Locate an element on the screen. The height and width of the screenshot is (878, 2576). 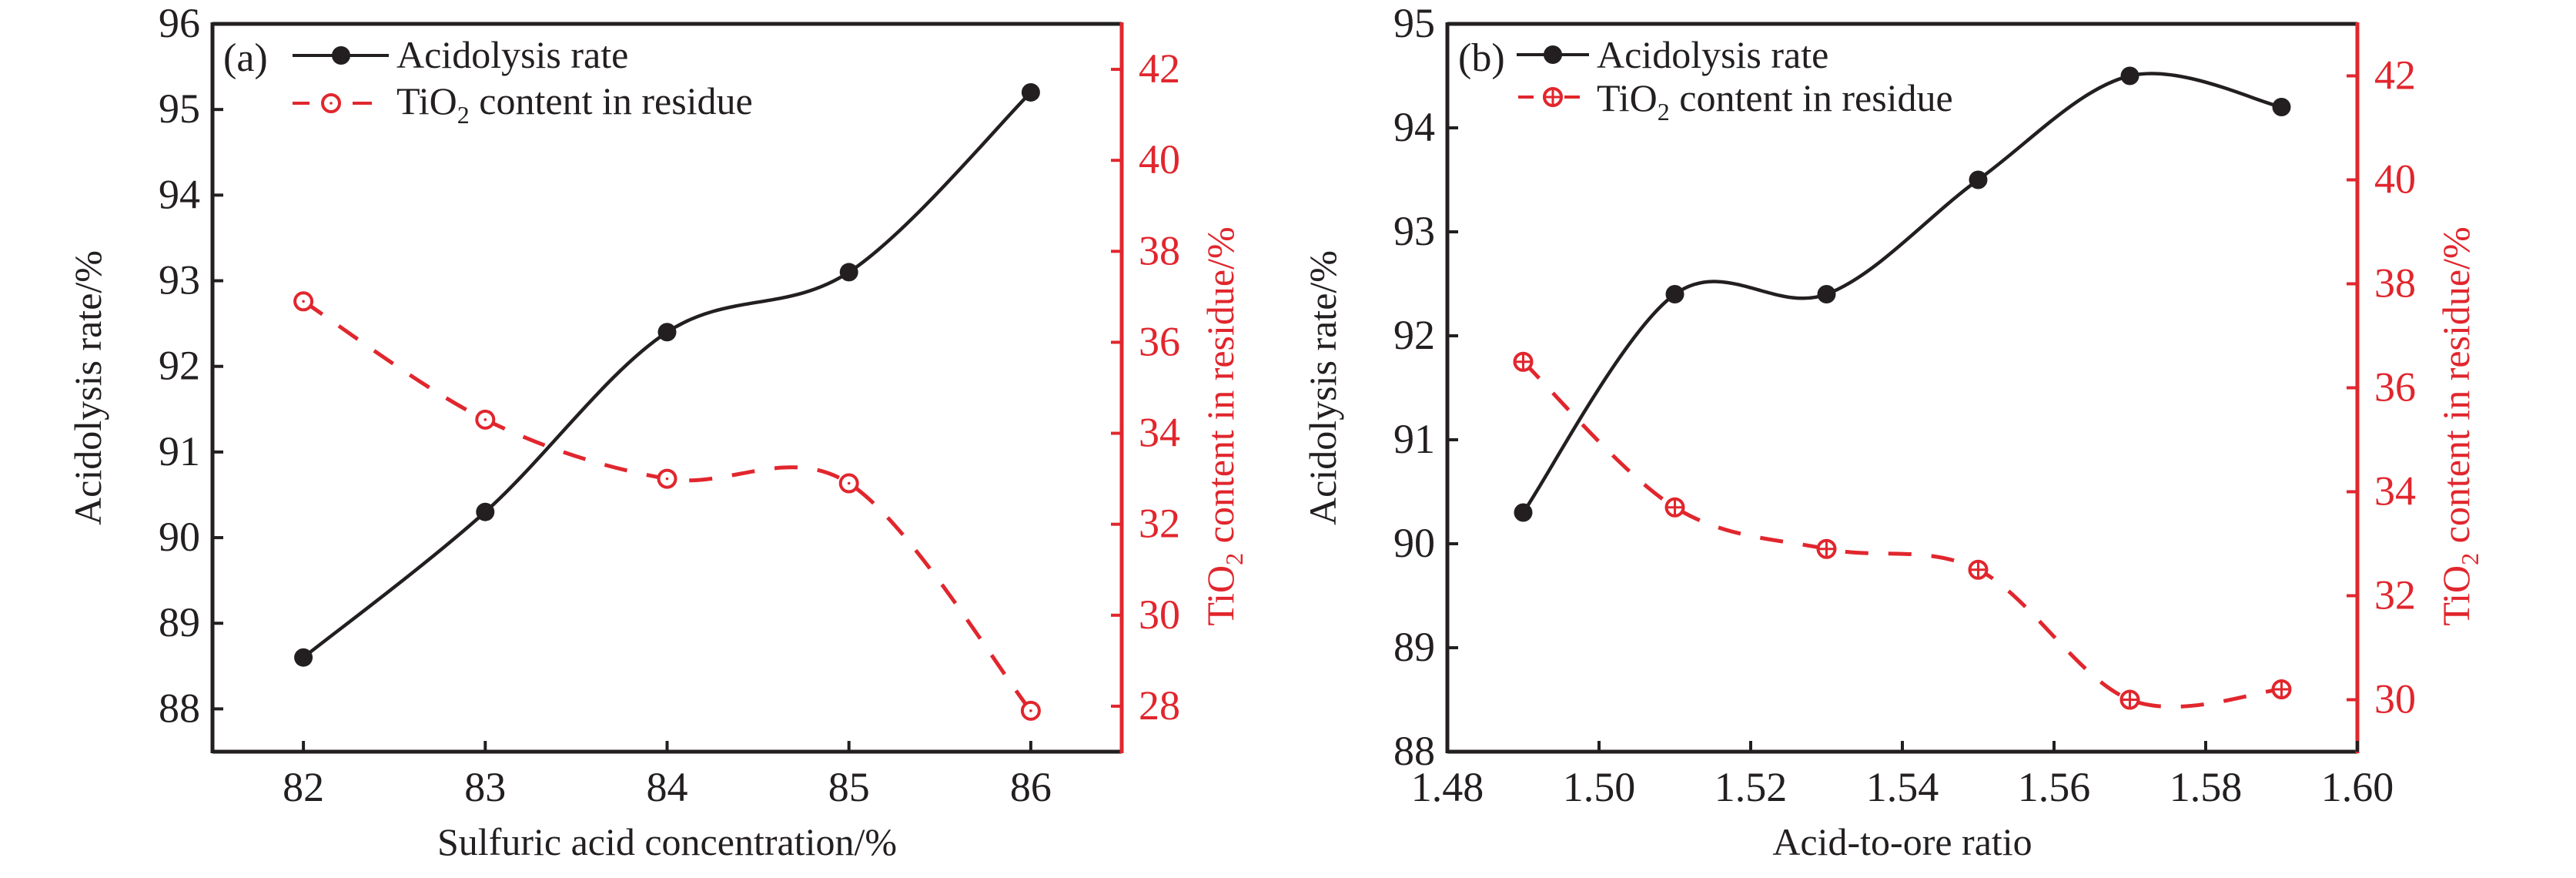
legend-b: Acidolysis rate TiO2 content in residue is located at coordinates (1735, 79).